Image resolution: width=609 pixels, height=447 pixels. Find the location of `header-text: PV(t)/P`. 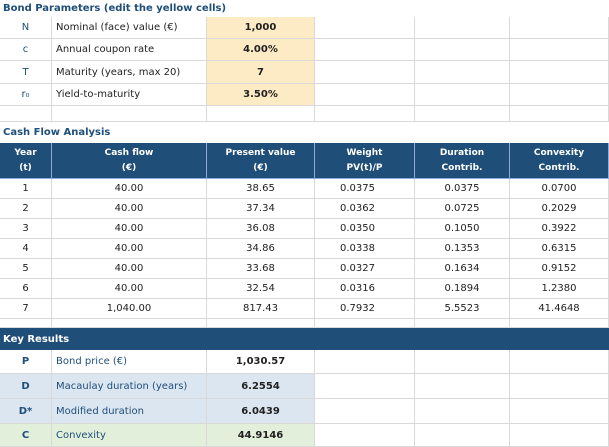

header-text: PV(t)/P is located at coordinates (364, 167).